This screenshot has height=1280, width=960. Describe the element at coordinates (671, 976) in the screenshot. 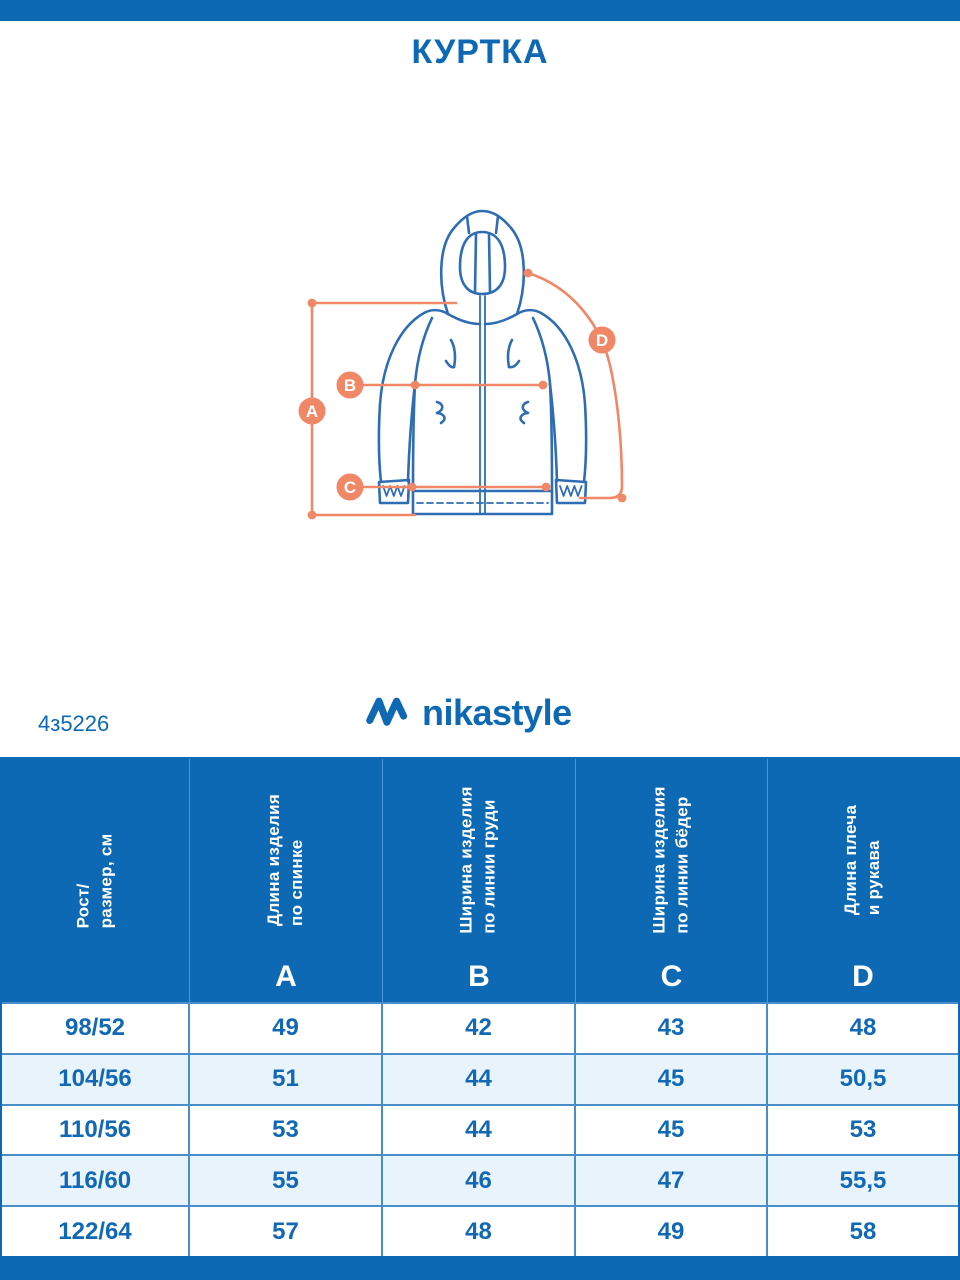

I see `header-letter-c: C` at that location.